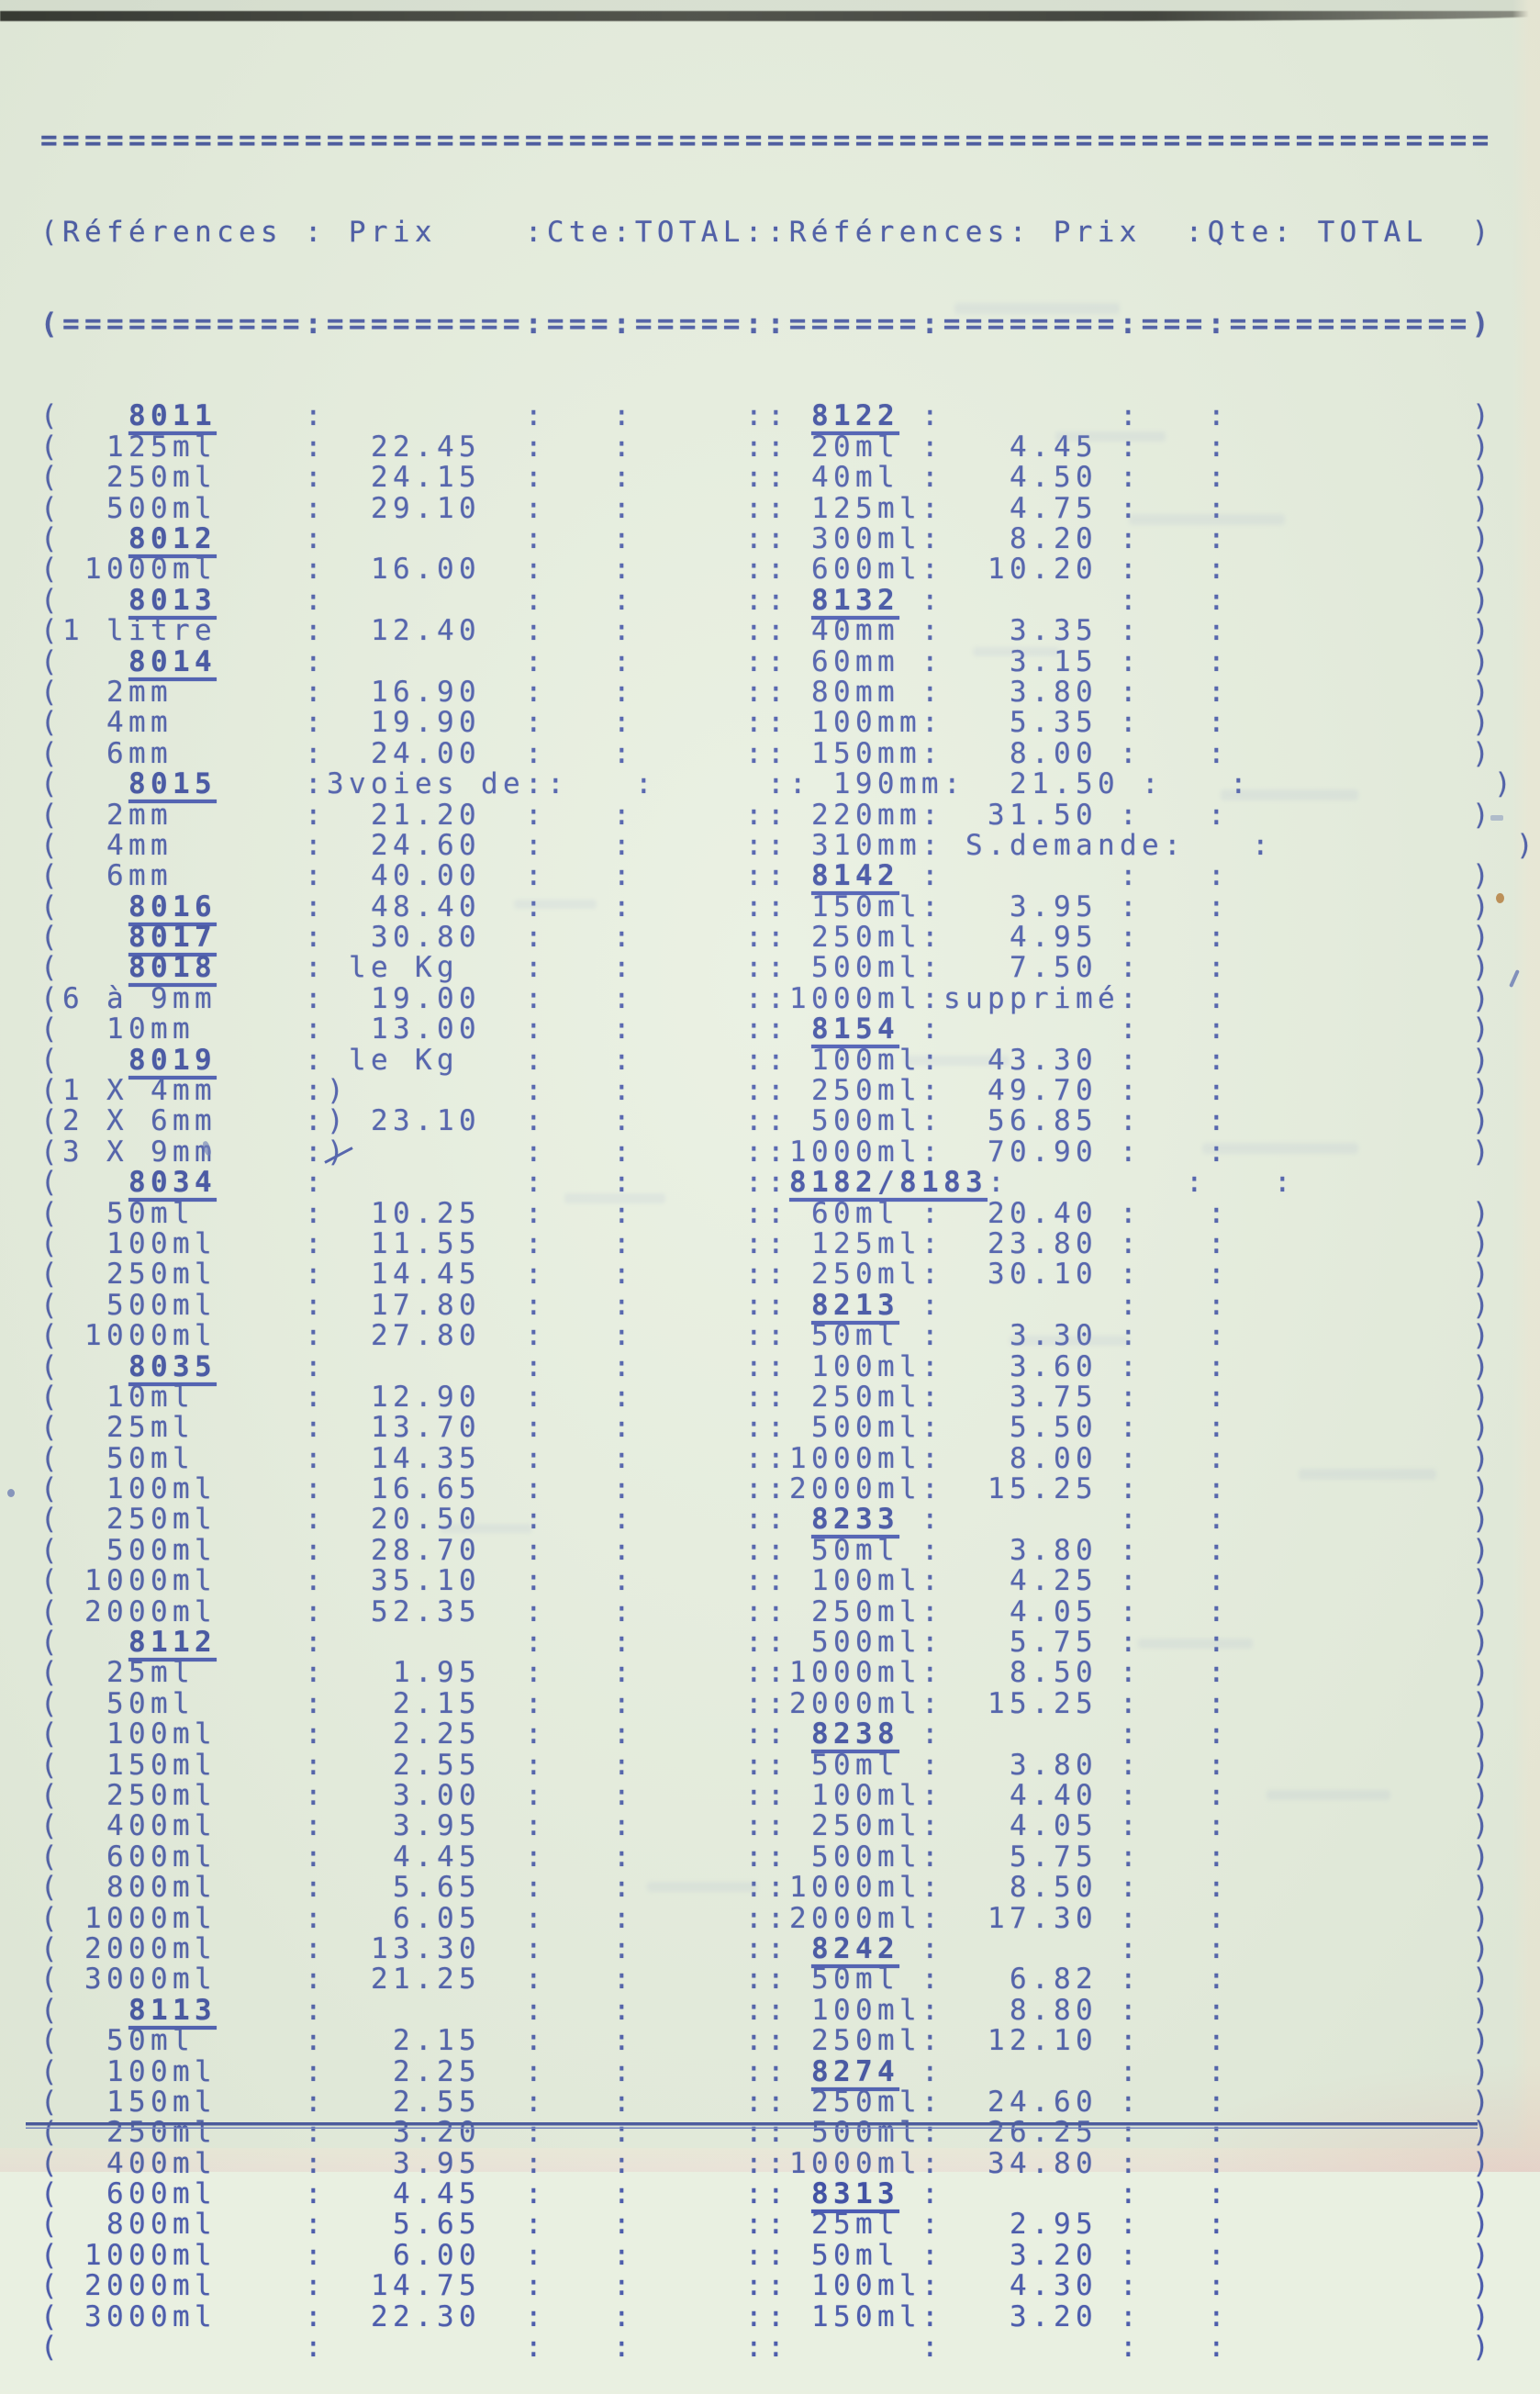 The width and height of the screenshot is (1540, 2394). Describe the element at coordinates (426, 1367) in the screenshot. I see `price-value` at that location.